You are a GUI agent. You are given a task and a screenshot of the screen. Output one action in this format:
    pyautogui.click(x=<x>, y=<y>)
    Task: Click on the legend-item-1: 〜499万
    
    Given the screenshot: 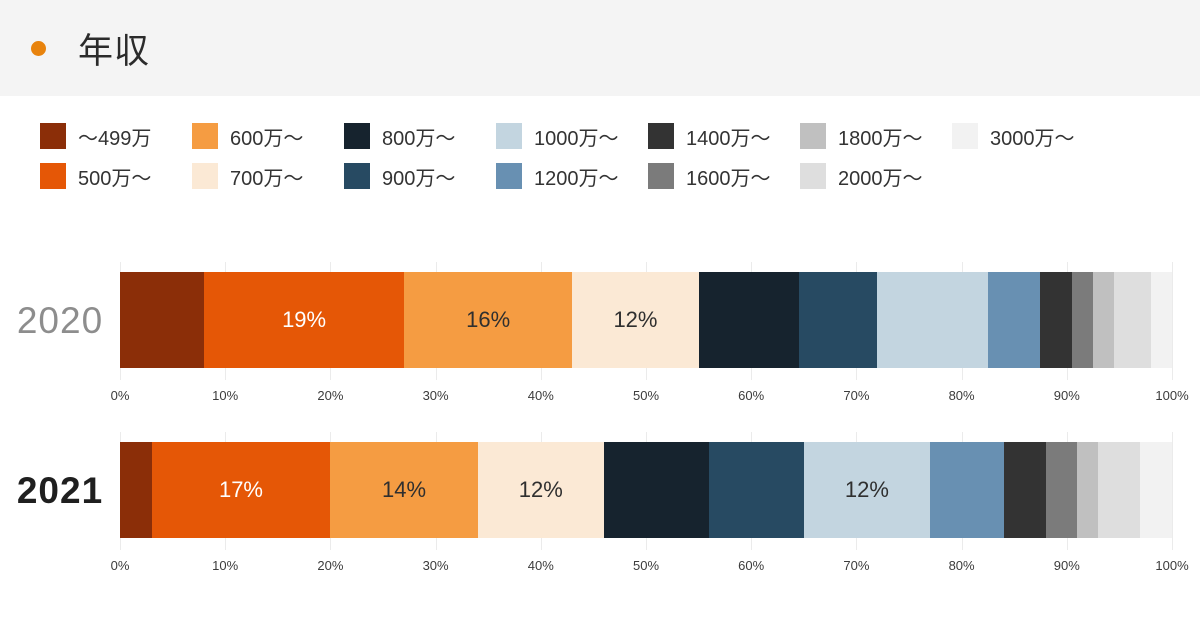 What is the action you would take?
    pyautogui.click(x=116, y=136)
    